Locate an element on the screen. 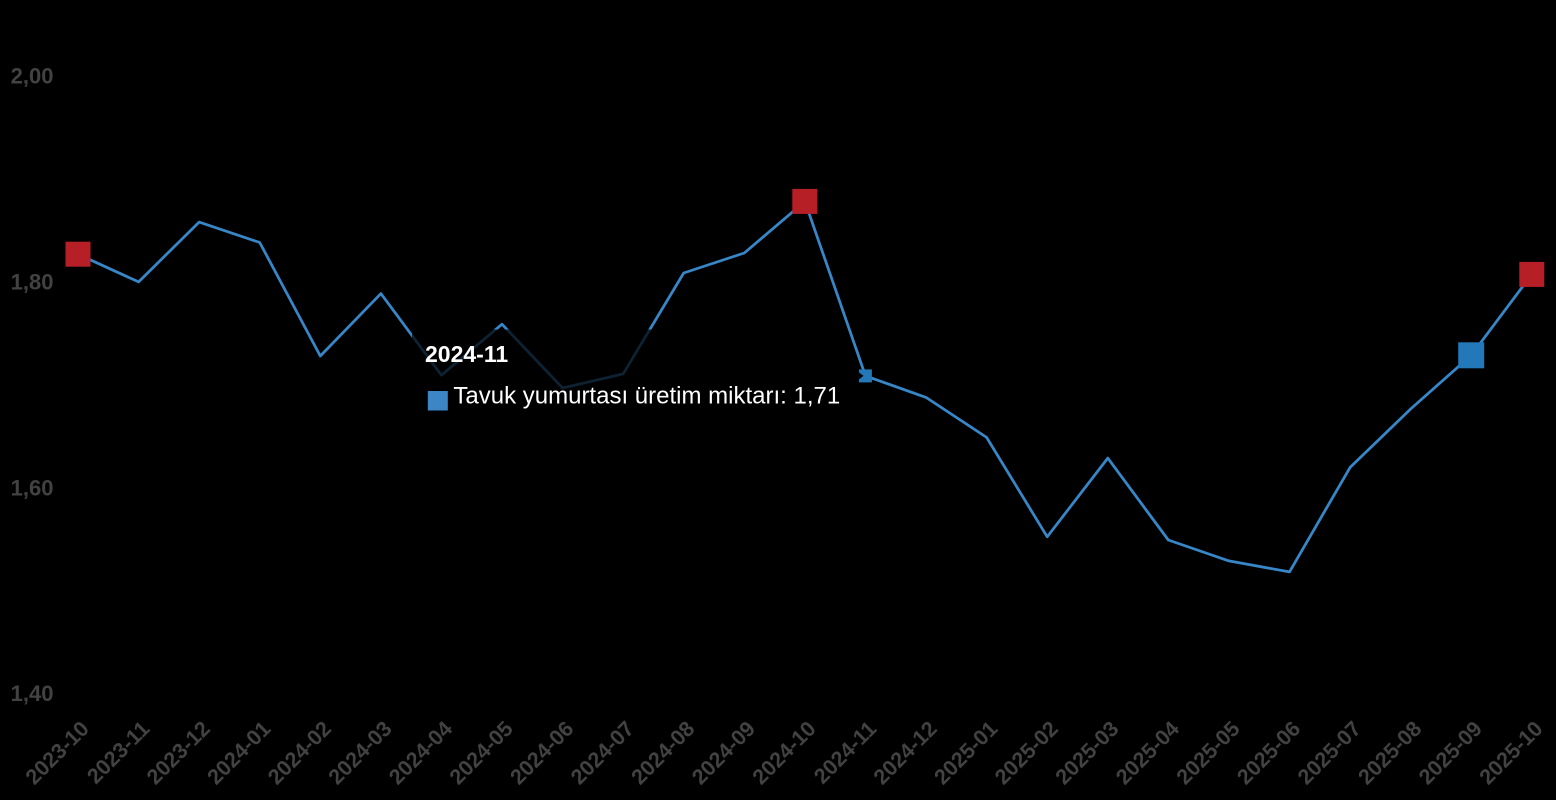 The height and width of the screenshot is (800, 1556). svg-text: 1,80 is located at coordinates (32, 281).